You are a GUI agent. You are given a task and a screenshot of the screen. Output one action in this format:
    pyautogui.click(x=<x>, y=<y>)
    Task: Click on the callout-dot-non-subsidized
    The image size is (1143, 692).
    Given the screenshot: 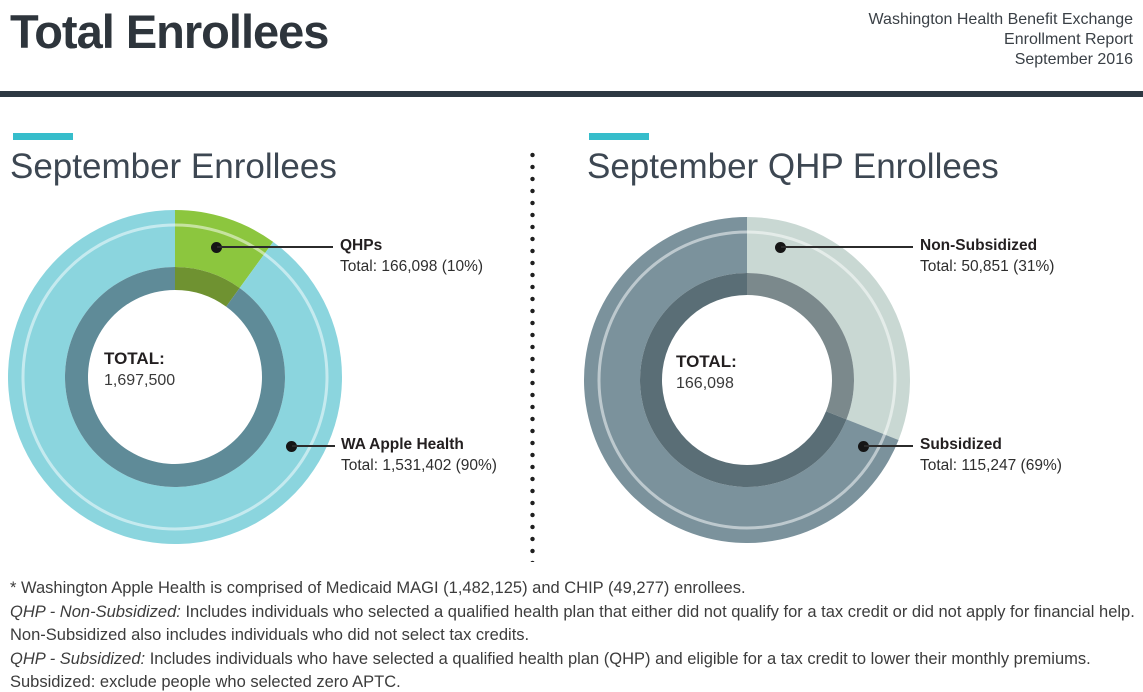 What is the action you would take?
    pyautogui.click(x=780, y=247)
    